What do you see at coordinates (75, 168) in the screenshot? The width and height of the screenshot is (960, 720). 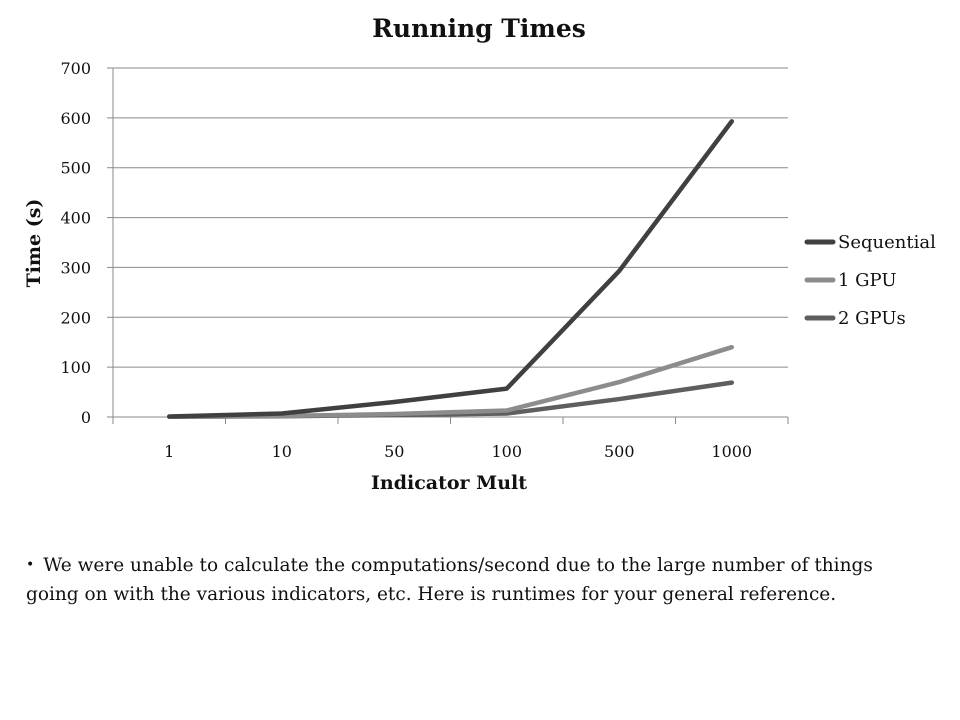 I see `y-tick-label: 500` at bounding box center [75, 168].